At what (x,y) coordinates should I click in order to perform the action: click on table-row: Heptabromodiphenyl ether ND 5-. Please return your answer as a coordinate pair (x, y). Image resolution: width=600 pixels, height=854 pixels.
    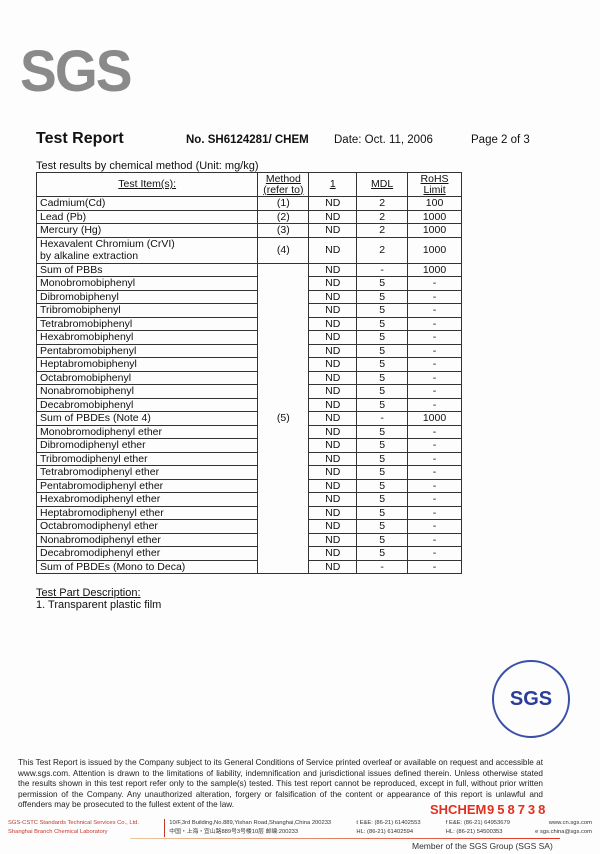
    Looking at the image, I should click on (248, 512).